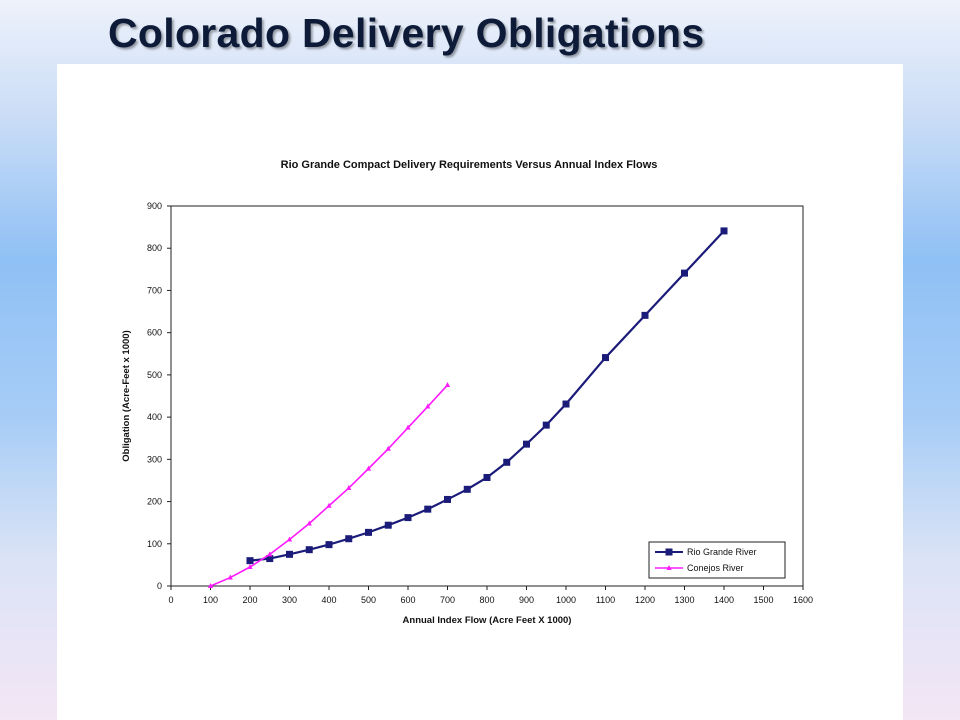 The width and height of the screenshot is (960, 720). What do you see at coordinates (684, 600) in the screenshot?
I see `x-tick-label: 1300` at bounding box center [684, 600].